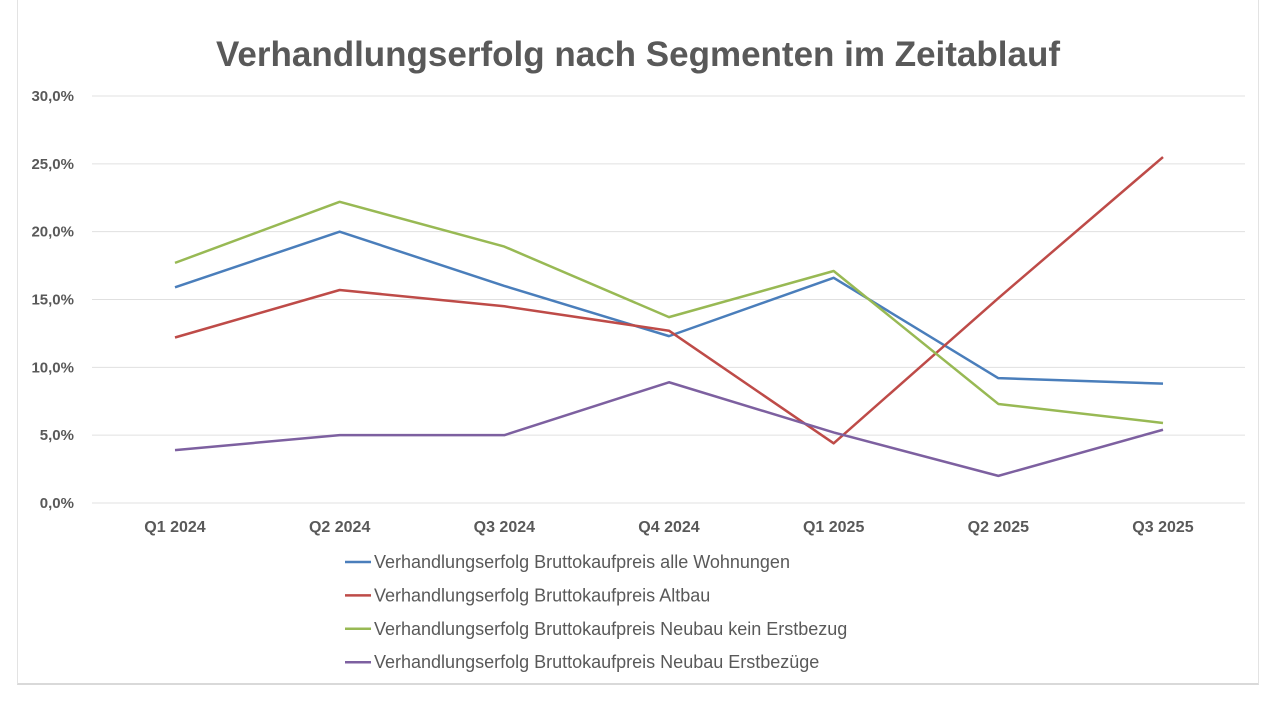  What do you see at coordinates (998, 527) in the screenshot?
I see `x-tick-label: Q2 2025` at bounding box center [998, 527].